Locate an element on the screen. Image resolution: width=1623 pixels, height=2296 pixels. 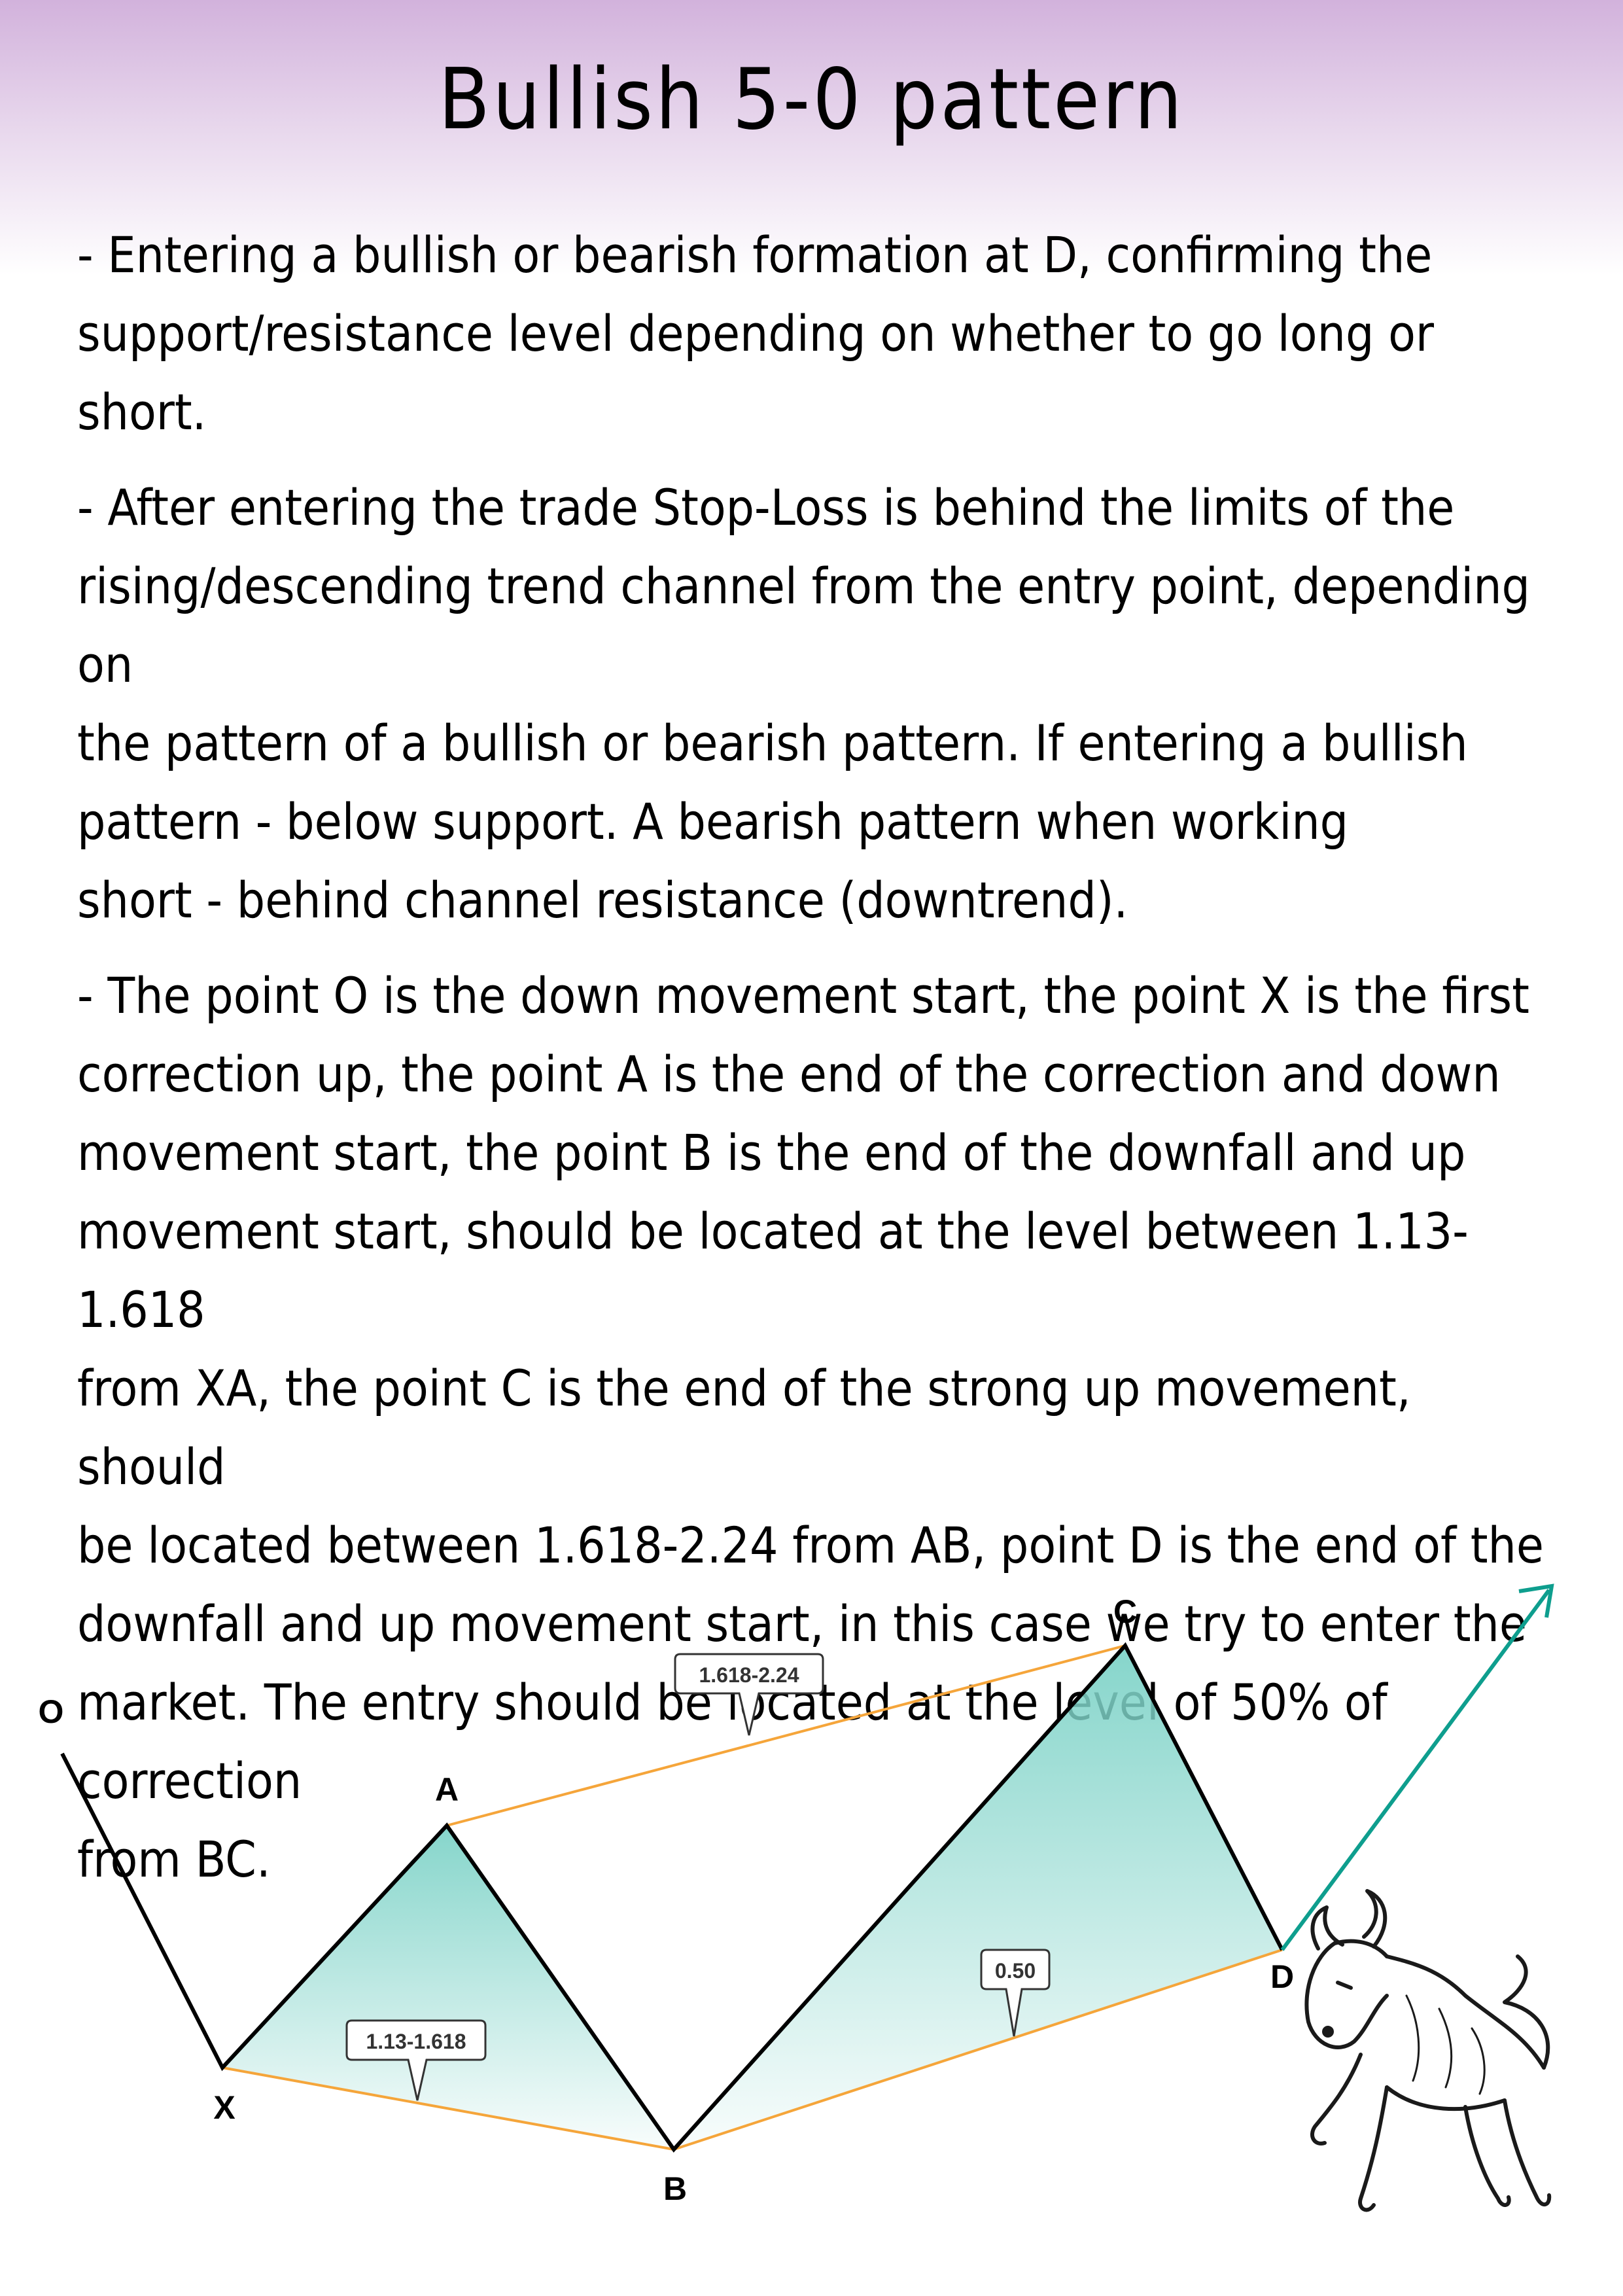
header-gradient is located at coordinates (812, 137).